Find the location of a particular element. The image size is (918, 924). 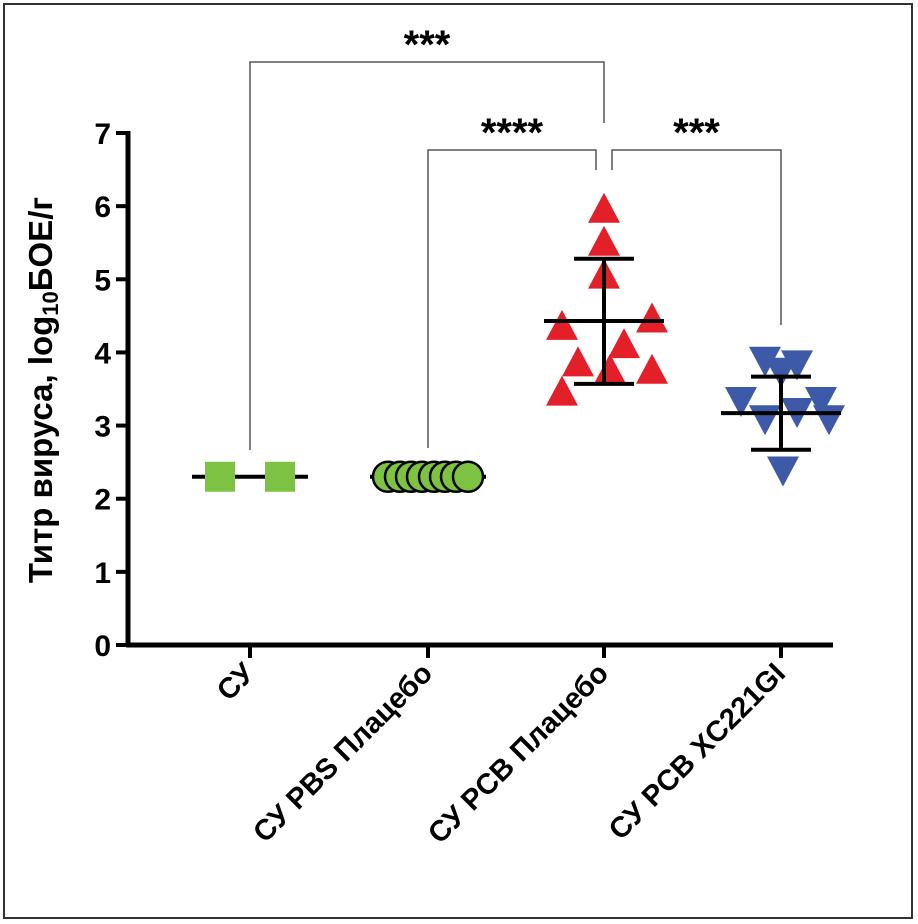

y-axis-title-subscript: 10 is located at coordinates (50, 303).